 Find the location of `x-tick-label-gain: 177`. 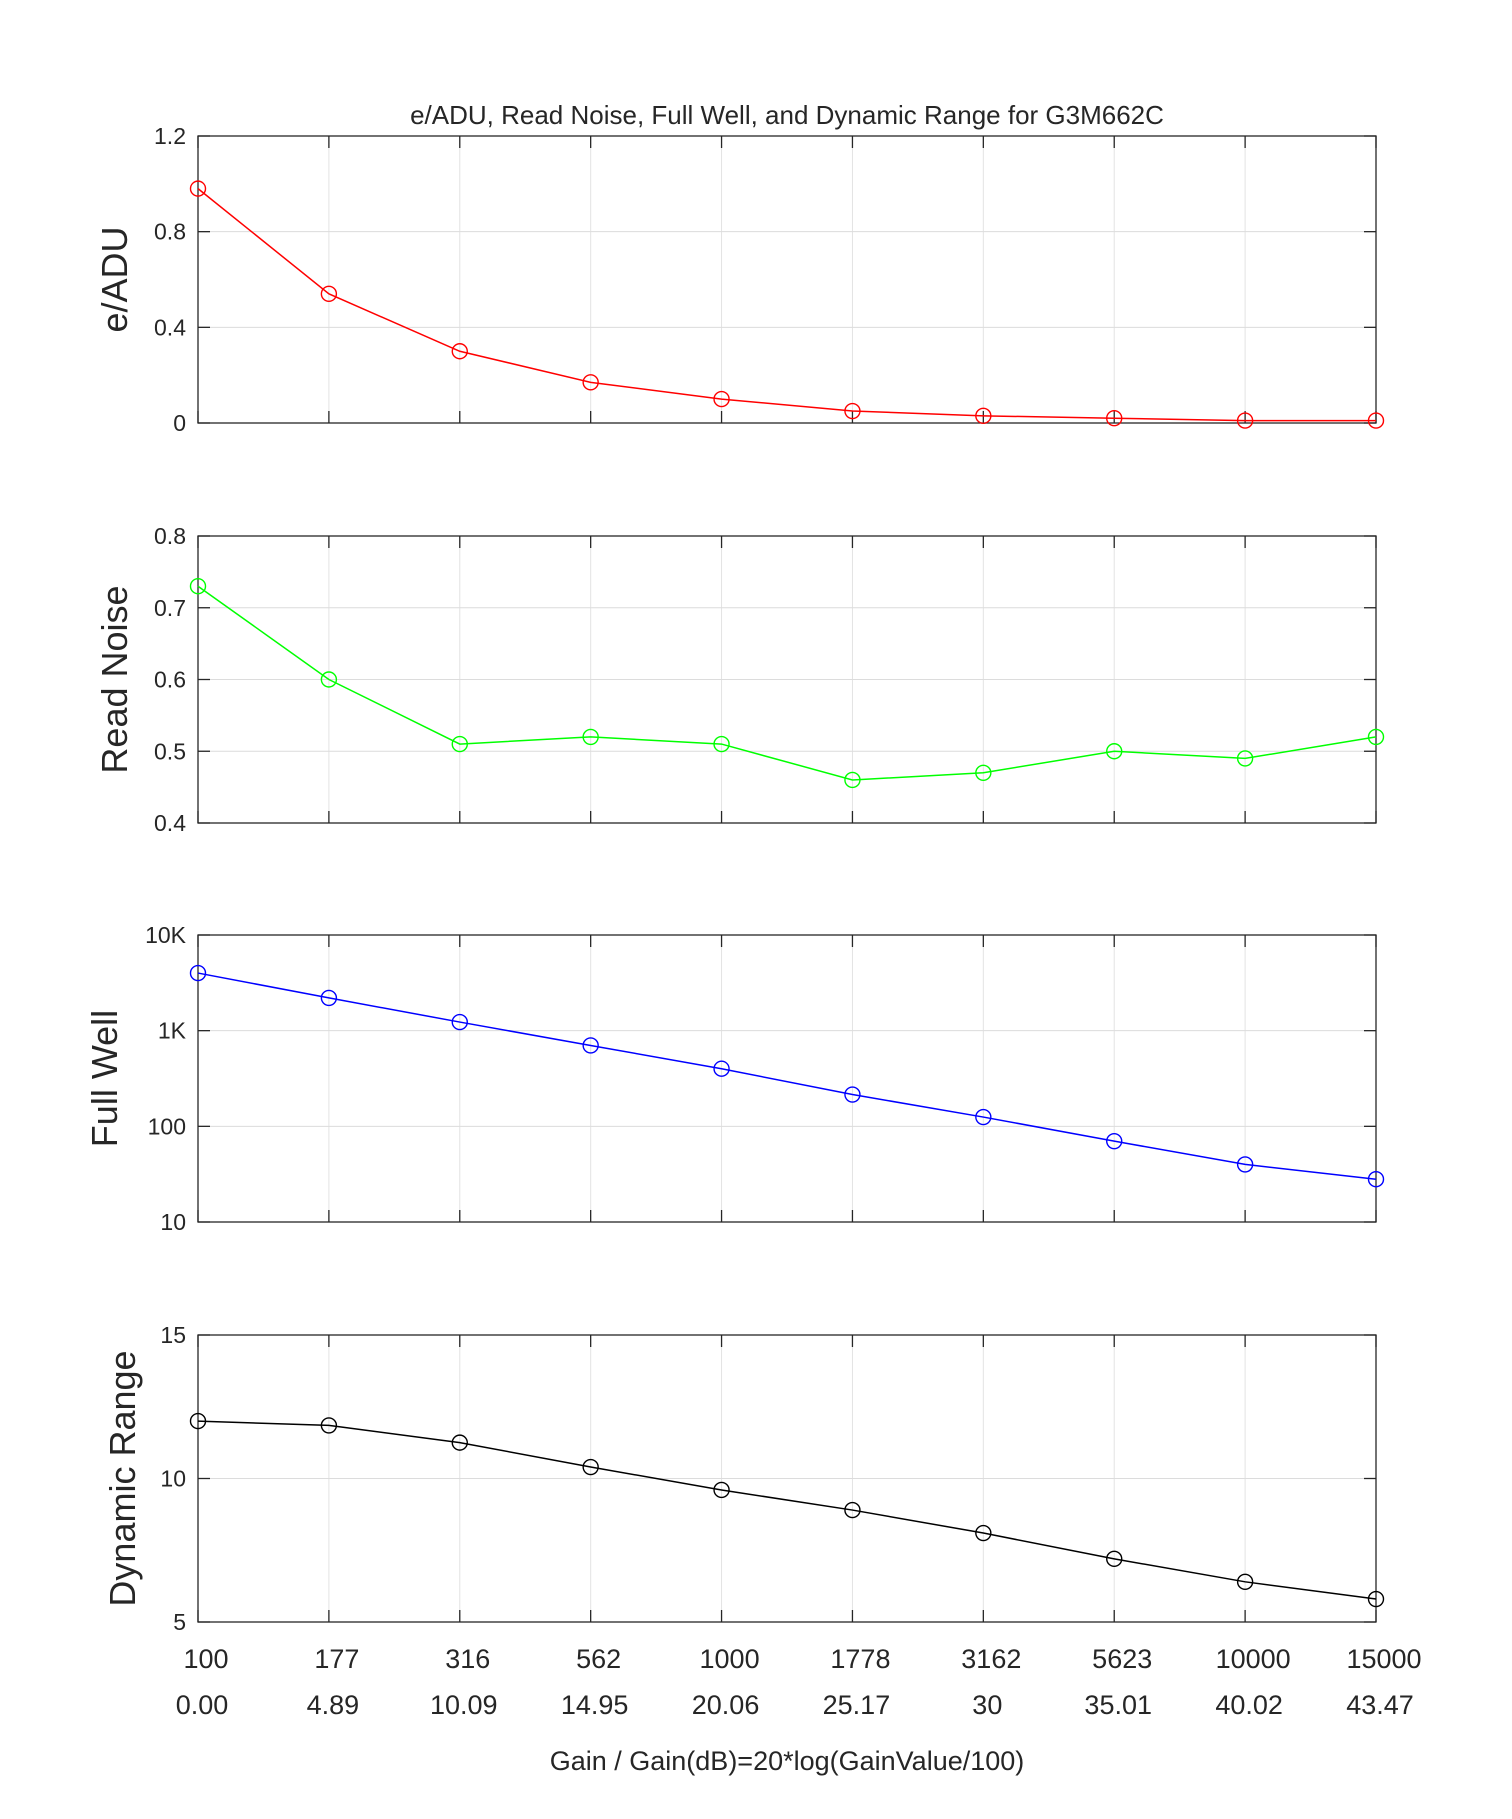

x-tick-label-gain: 177 is located at coordinates (336, 1659).